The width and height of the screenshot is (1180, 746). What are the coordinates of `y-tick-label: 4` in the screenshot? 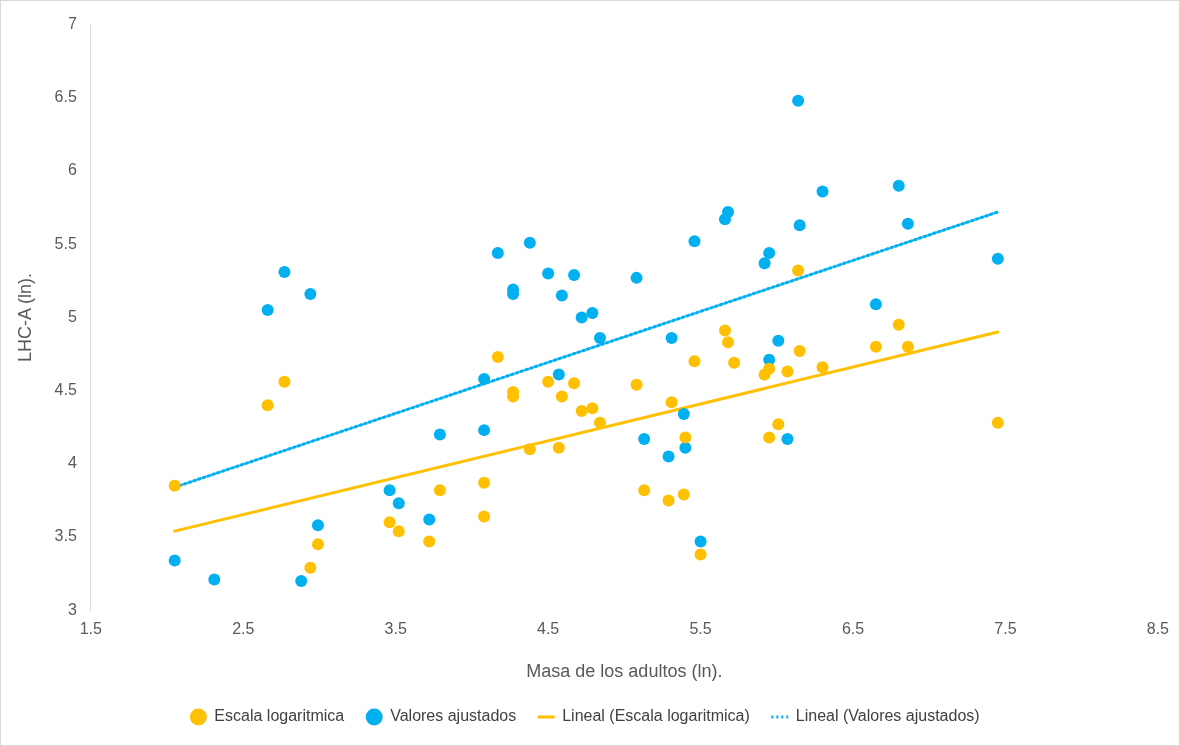 It's located at (72, 463).